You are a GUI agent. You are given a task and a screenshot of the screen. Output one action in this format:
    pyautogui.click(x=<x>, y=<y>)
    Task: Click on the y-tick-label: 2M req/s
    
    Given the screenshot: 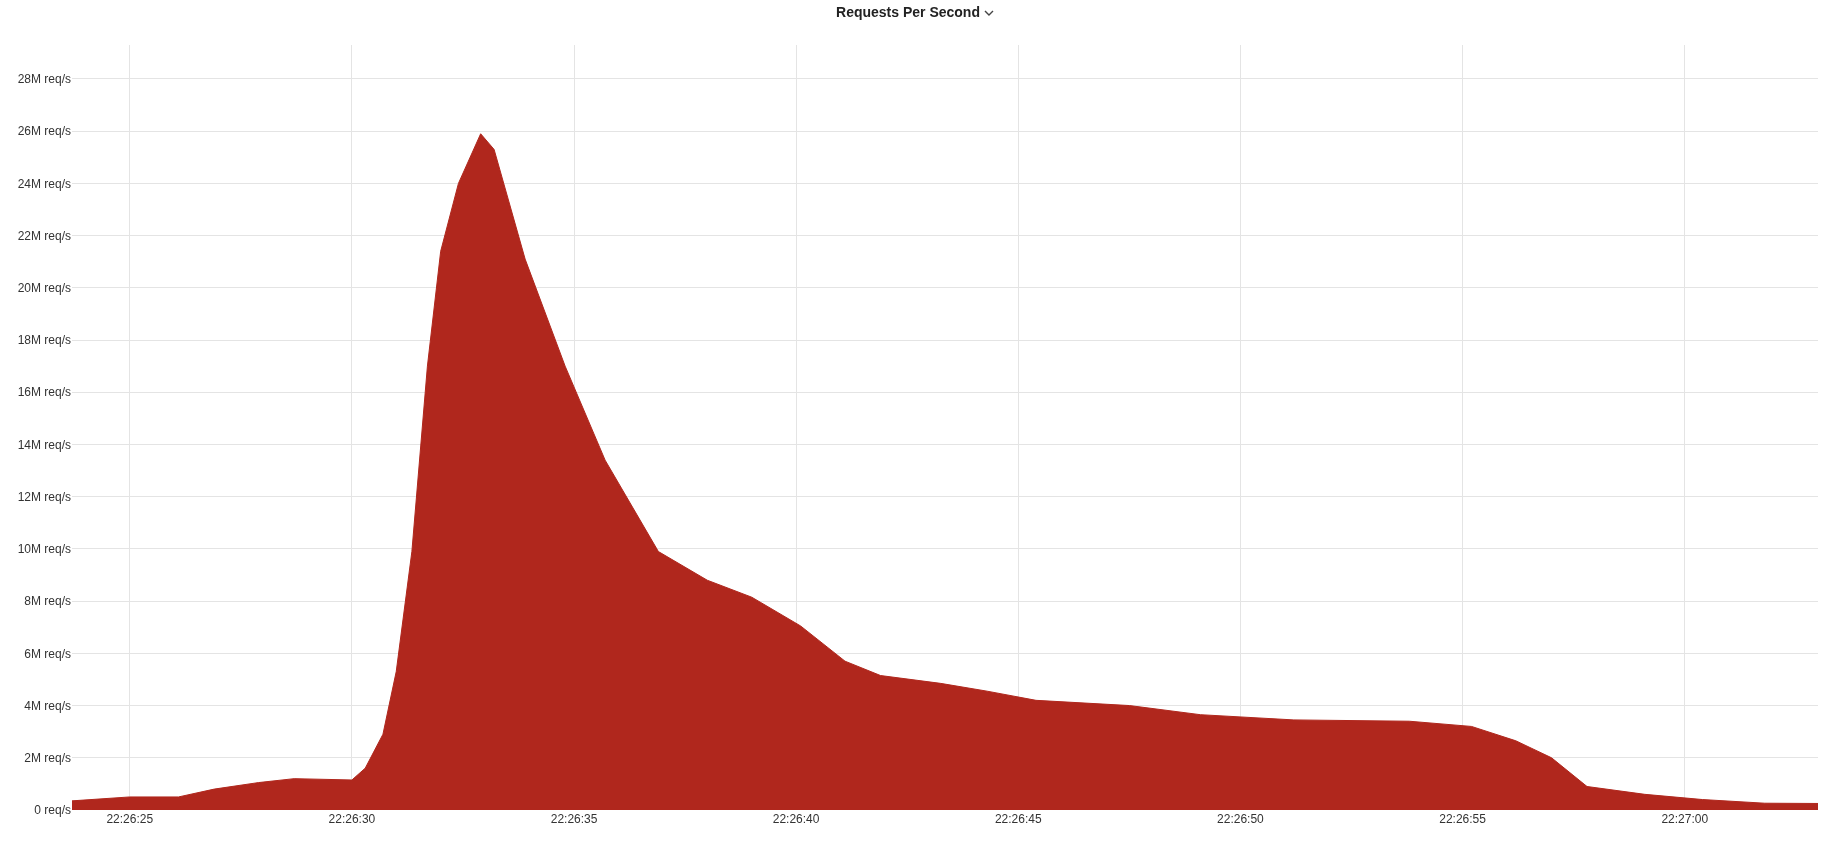 What is the action you would take?
    pyautogui.click(x=47, y=757)
    